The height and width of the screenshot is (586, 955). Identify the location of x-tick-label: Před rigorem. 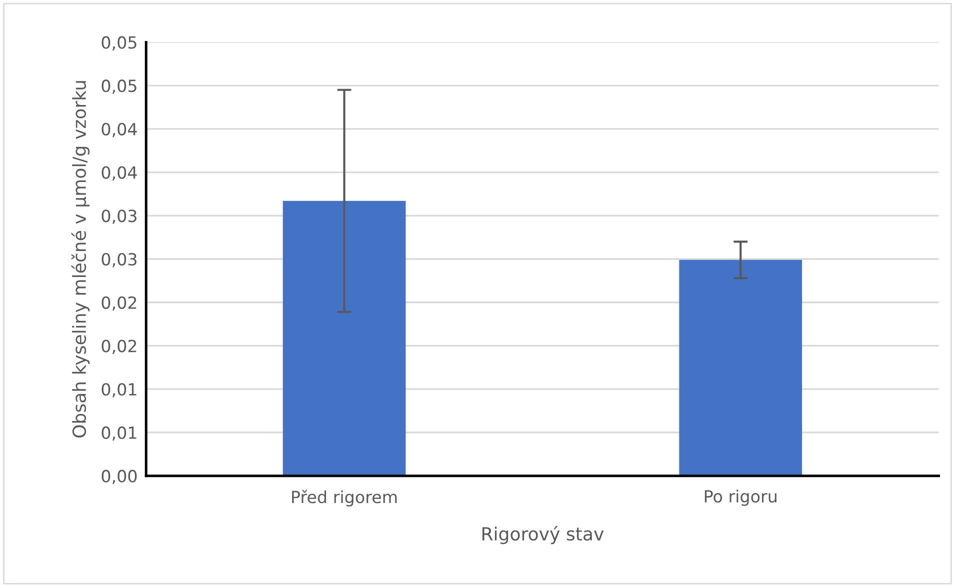
(344, 498).